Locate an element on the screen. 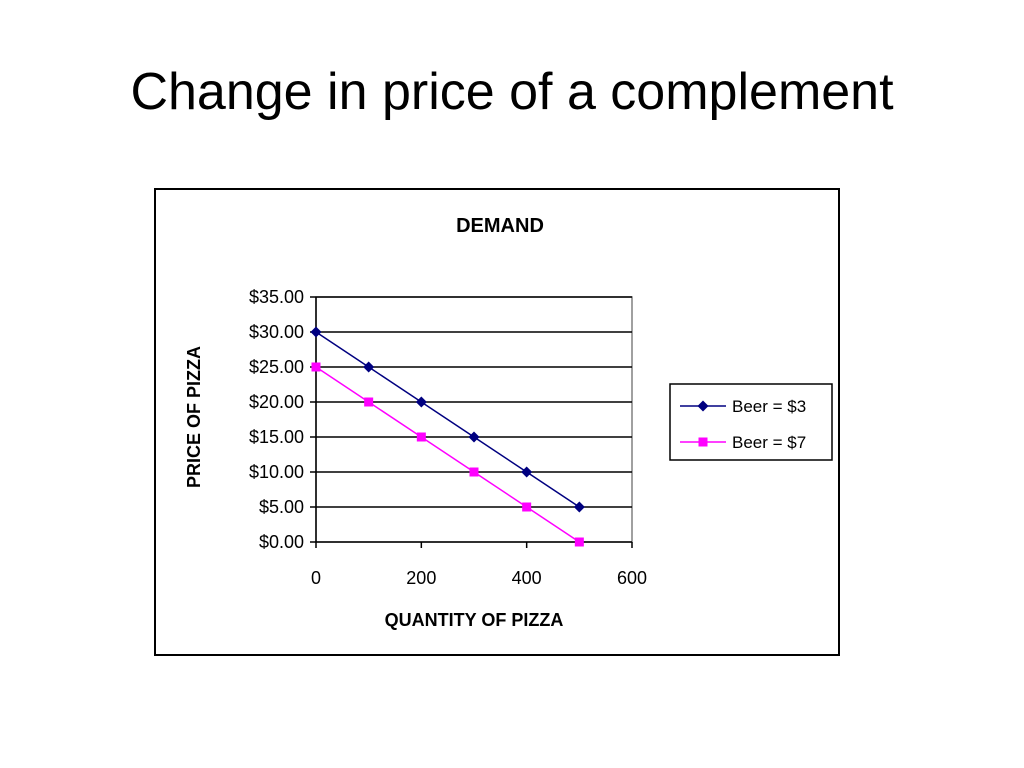 This screenshot has height=768, width=1024. legend: Beer = $3 Beer = $7 is located at coordinates (751, 422).